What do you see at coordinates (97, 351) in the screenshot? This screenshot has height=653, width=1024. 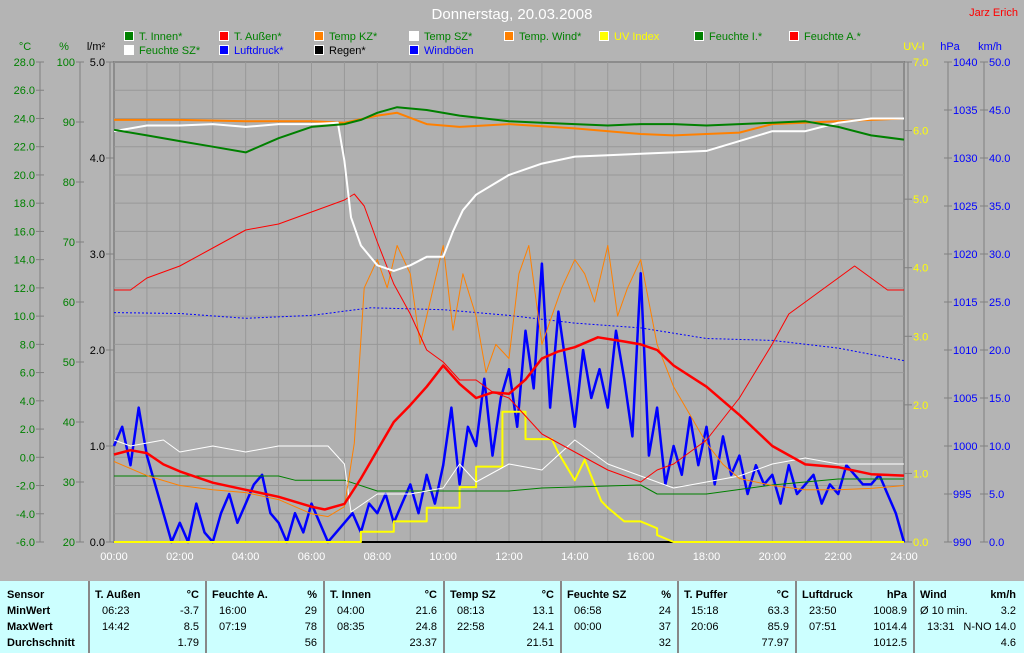 I see `y-tick-label-rain: 2.0` at bounding box center [97, 351].